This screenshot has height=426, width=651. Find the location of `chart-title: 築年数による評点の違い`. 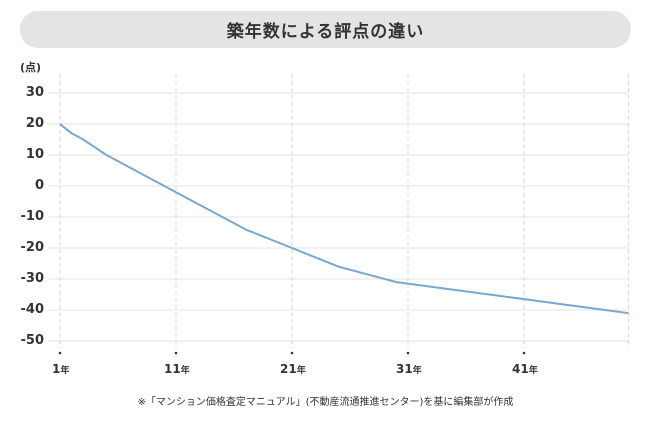

chart-title: 築年数による評点の違い is located at coordinates (325, 32).